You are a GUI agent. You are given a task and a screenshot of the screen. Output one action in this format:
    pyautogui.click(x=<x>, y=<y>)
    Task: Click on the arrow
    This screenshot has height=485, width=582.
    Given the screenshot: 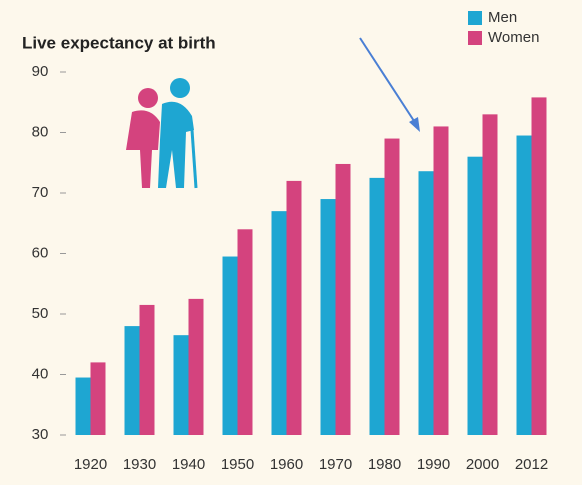 What is the action you would take?
    pyautogui.click(x=389, y=84)
    